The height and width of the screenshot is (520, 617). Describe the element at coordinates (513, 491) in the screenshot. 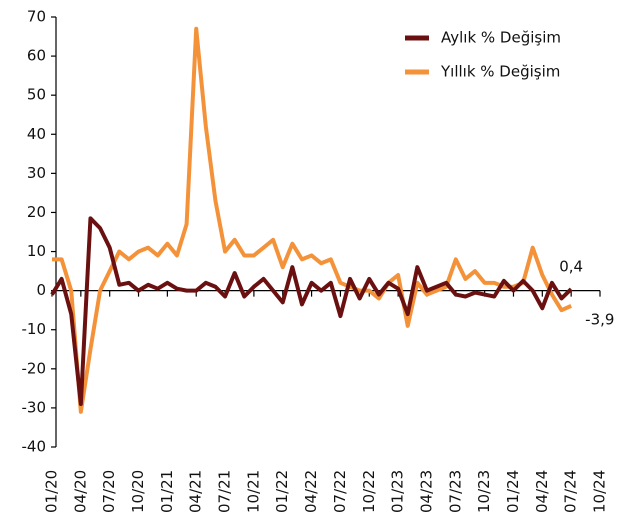

I see `x-tick-label: 01/24` at that location.